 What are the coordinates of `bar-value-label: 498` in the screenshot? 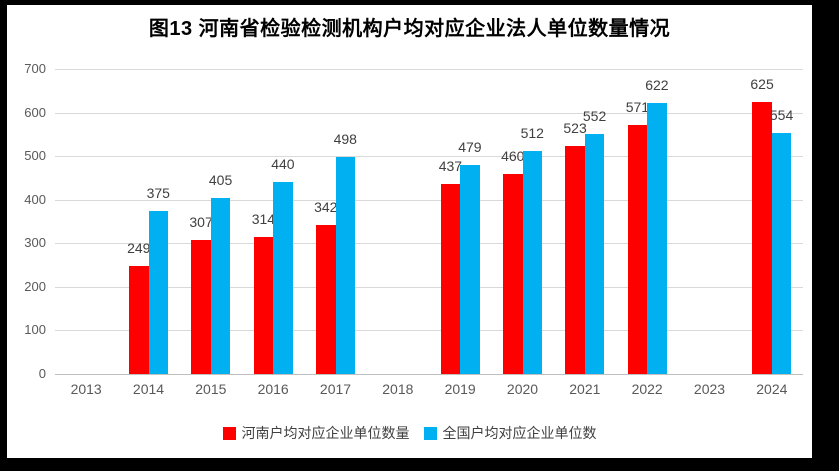 It's located at (345, 139).